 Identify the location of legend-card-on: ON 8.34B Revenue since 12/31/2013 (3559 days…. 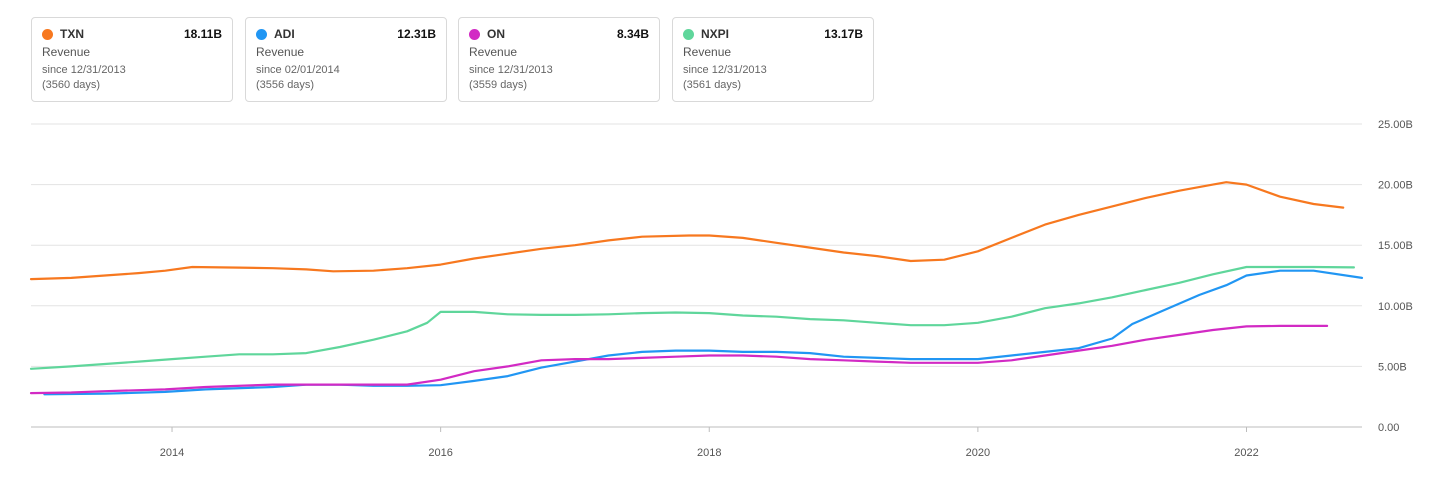
(559, 59).